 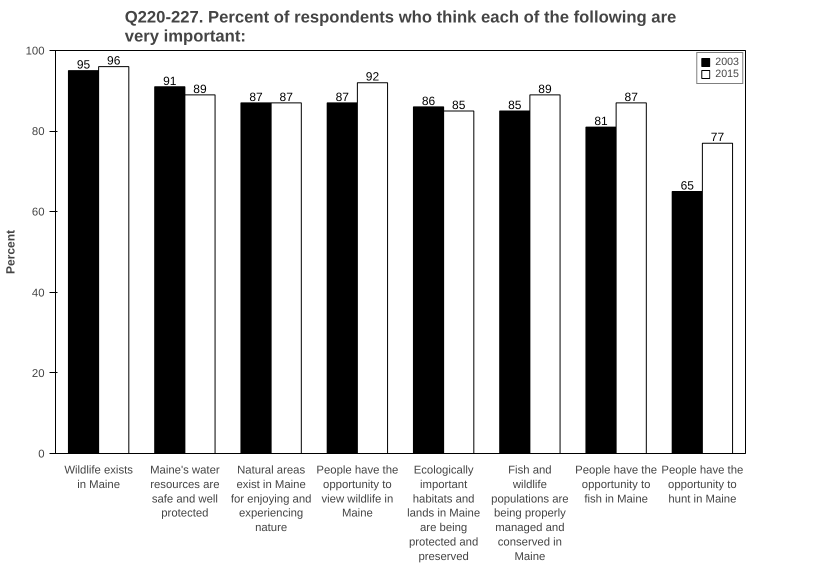 What do you see at coordinates (35, 52) in the screenshot?
I see `y-tick-label: 100` at bounding box center [35, 52].